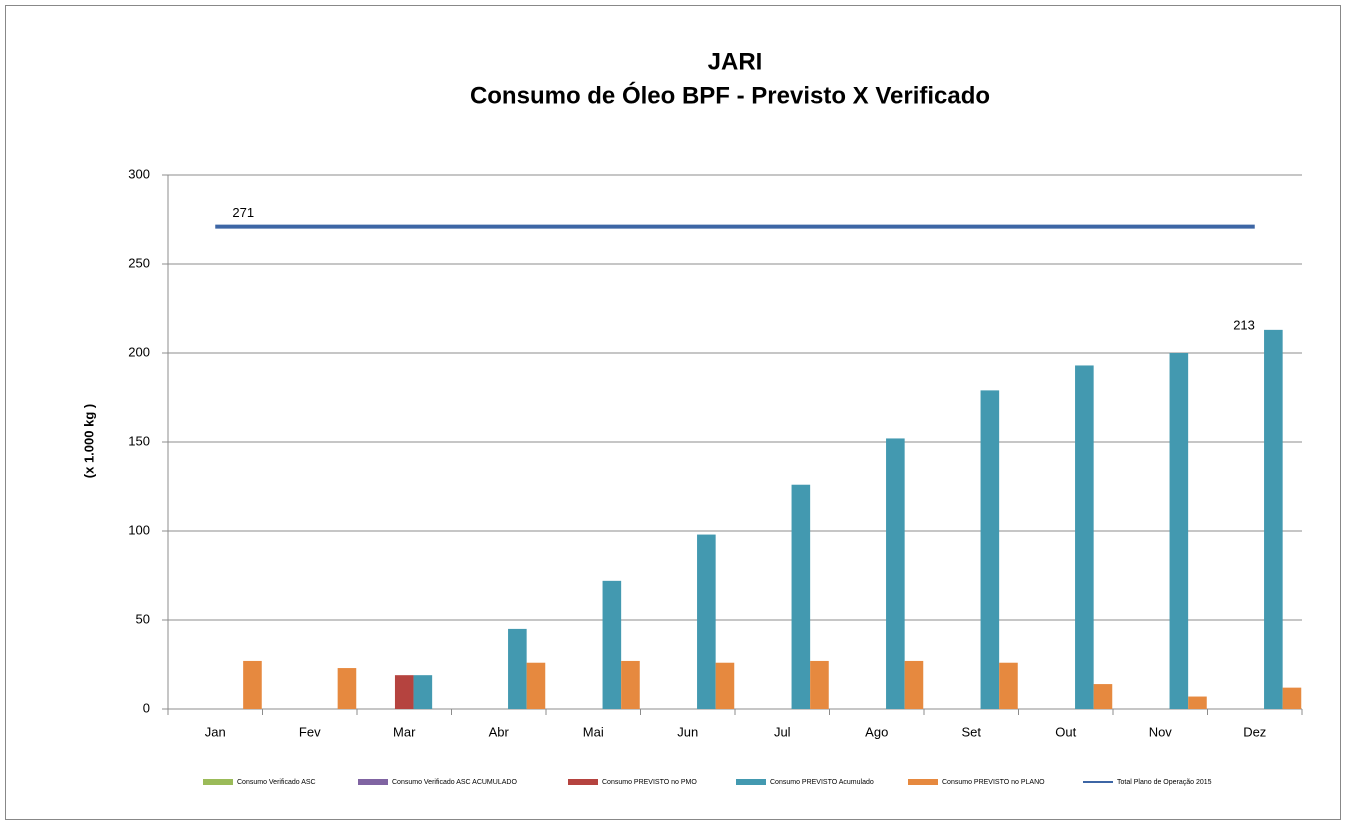 This screenshot has height=826, width=1347. What do you see at coordinates (687, 731) in the screenshot?
I see `x-tick-label: Jun` at bounding box center [687, 731].